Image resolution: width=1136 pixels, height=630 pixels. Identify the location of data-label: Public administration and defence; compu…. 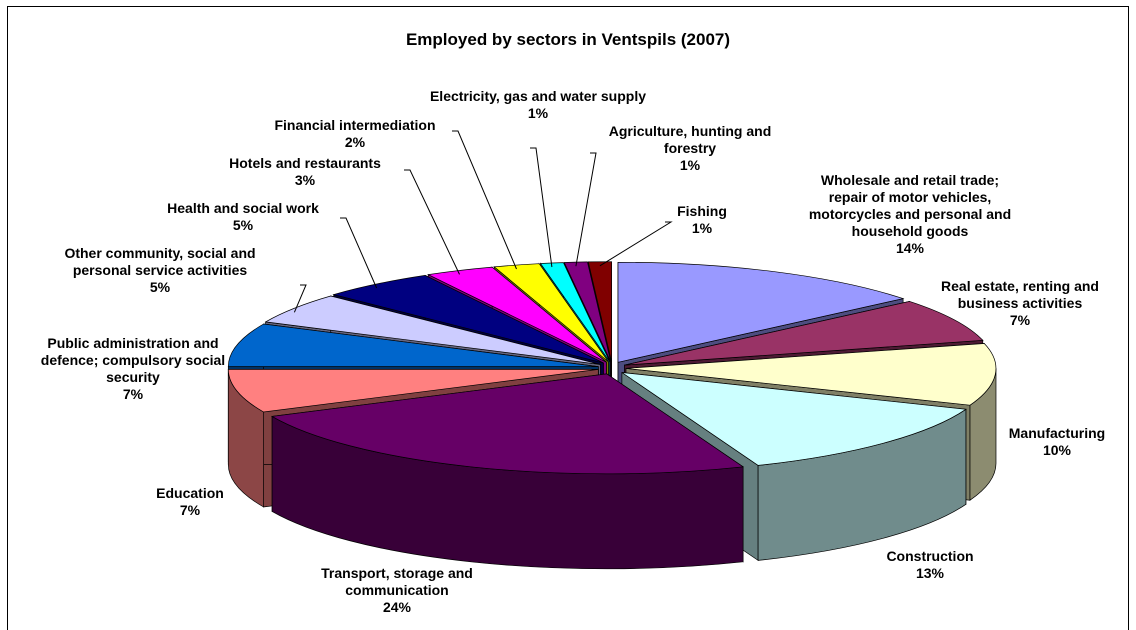
(133, 369).